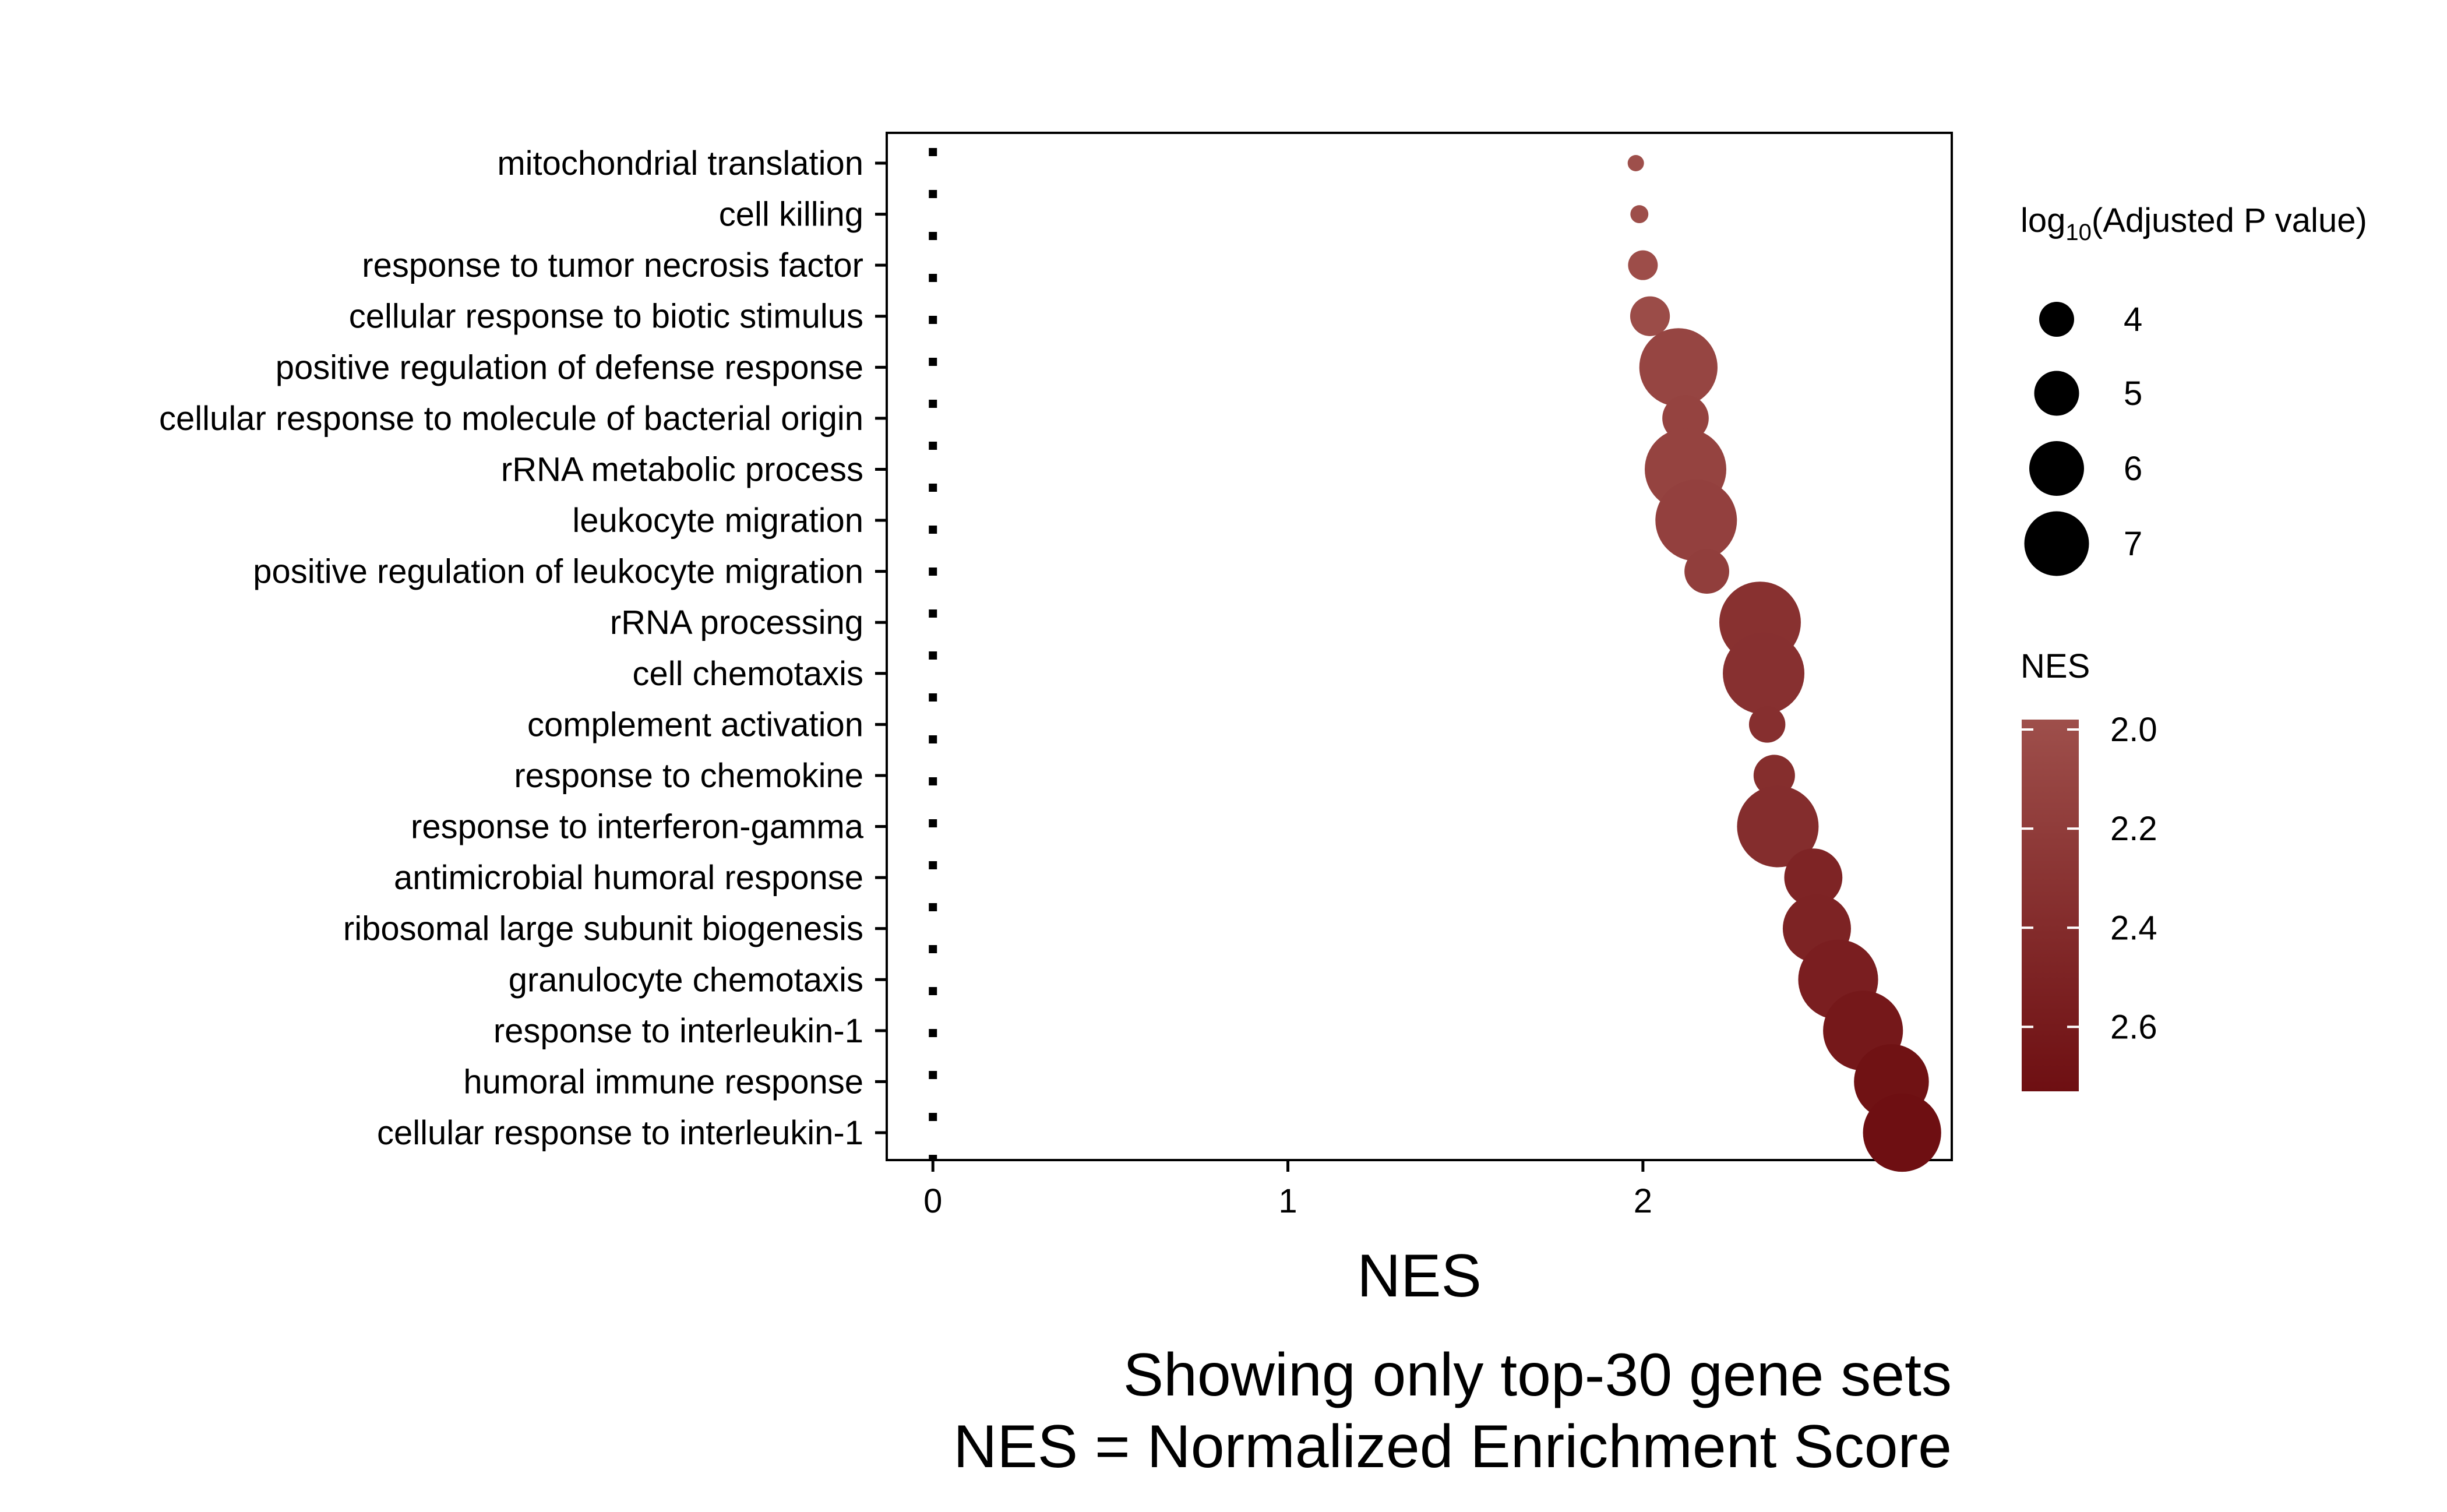 The image size is (2447, 1512). What do you see at coordinates (2133, 730) in the screenshot?
I see `color-legend-label: 2.0` at bounding box center [2133, 730].